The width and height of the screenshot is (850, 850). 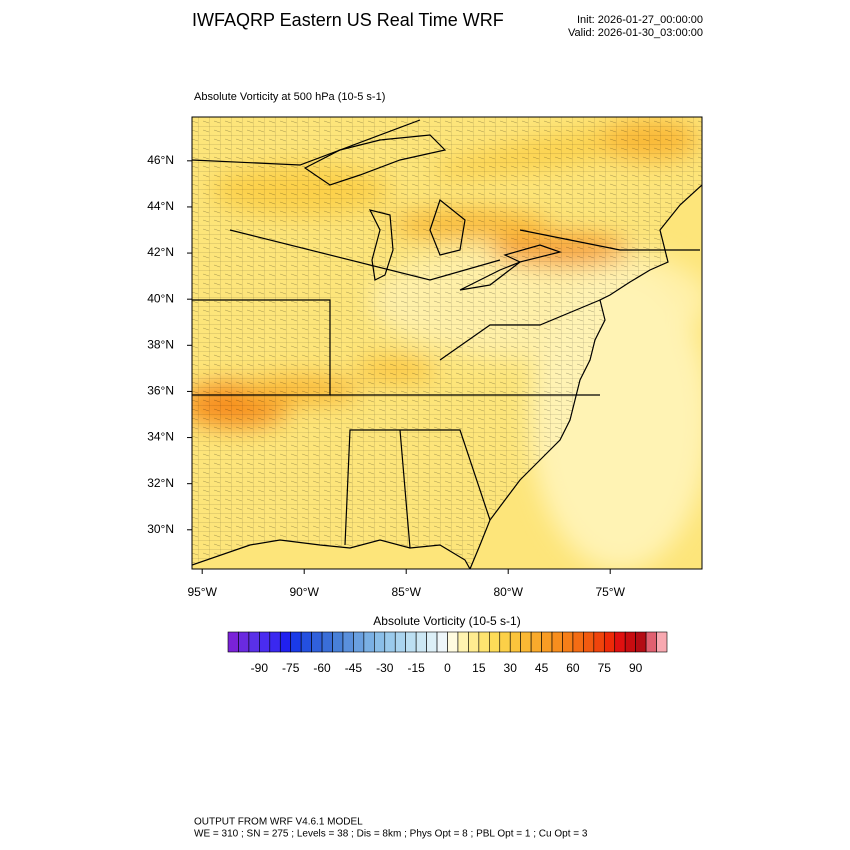 I want to click on colorbar-tick-label: -90, so click(x=260, y=668).